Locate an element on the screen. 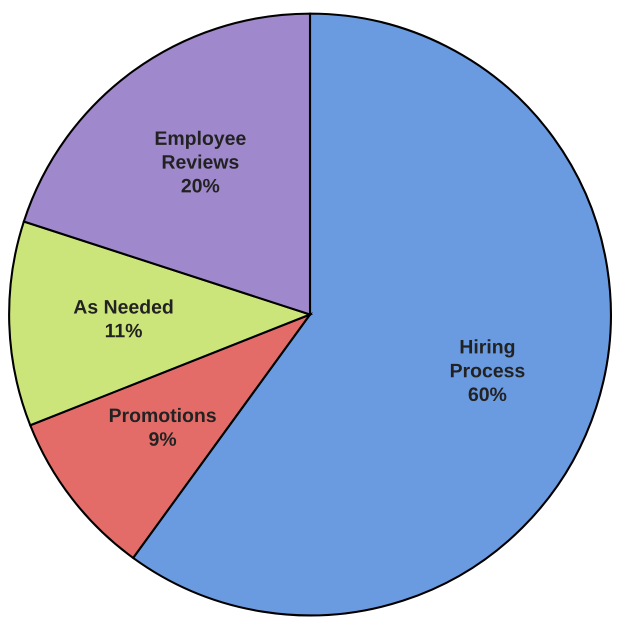 The width and height of the screenshot is (620, 629). slice-label: Promotions is located at coordinates (163, 415).